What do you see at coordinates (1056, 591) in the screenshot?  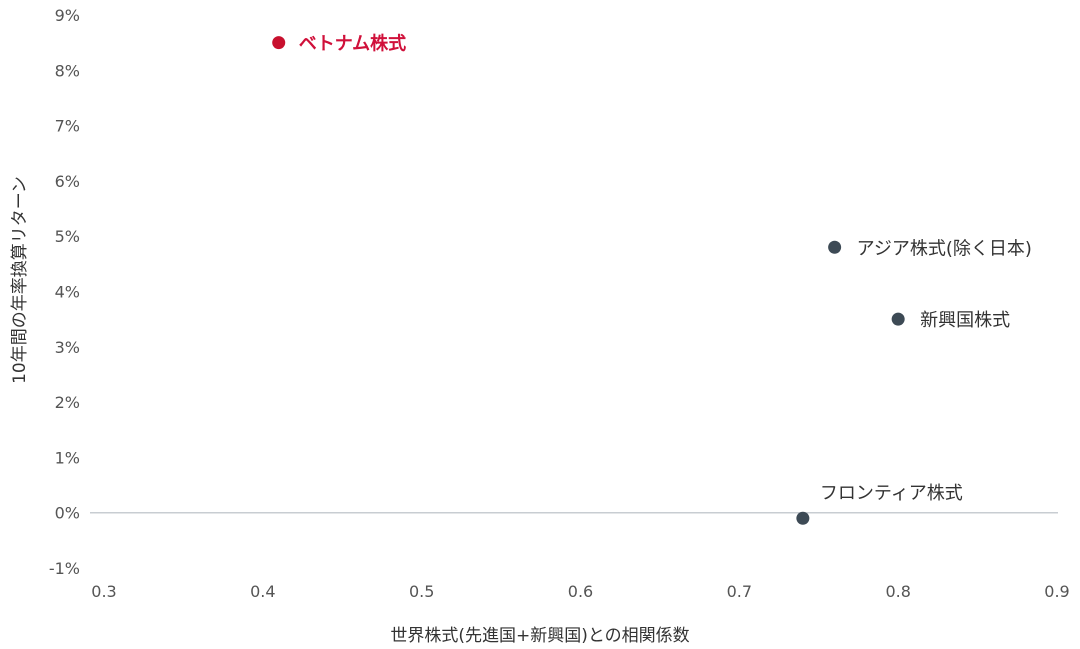 I see `x-tick-label: 0.9` at bounding box center [1056, 591].